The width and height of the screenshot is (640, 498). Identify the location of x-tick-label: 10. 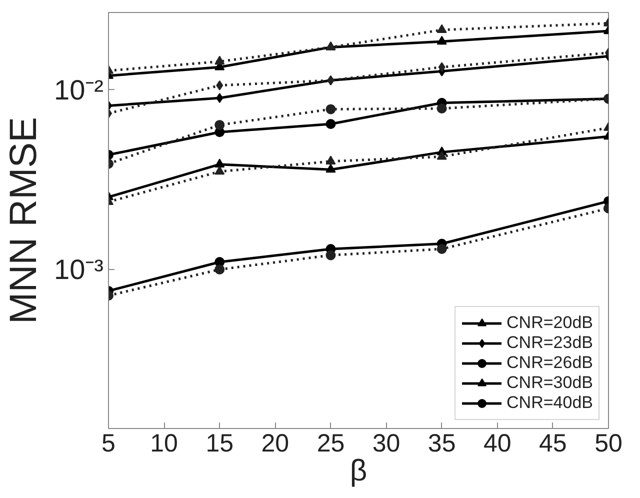
(164, 444).